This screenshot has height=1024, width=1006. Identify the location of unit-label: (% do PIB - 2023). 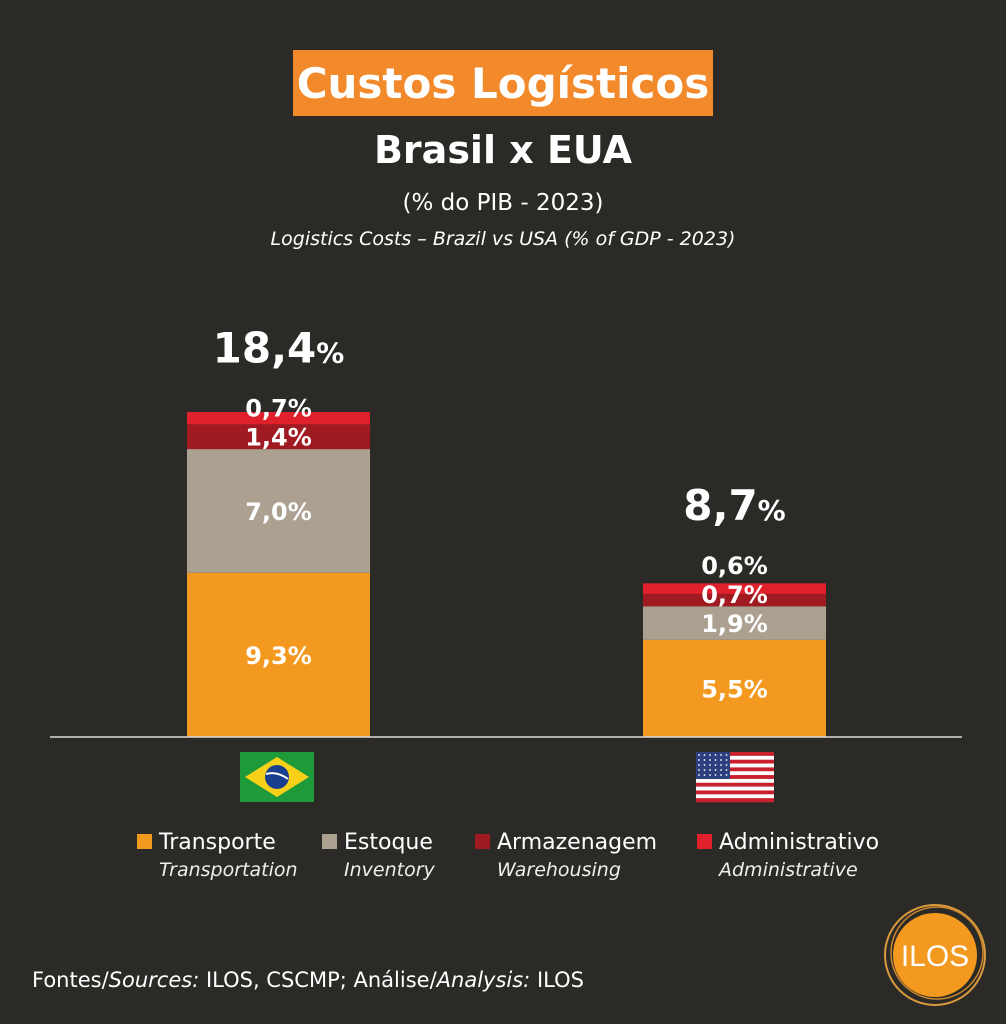
(503, 203).